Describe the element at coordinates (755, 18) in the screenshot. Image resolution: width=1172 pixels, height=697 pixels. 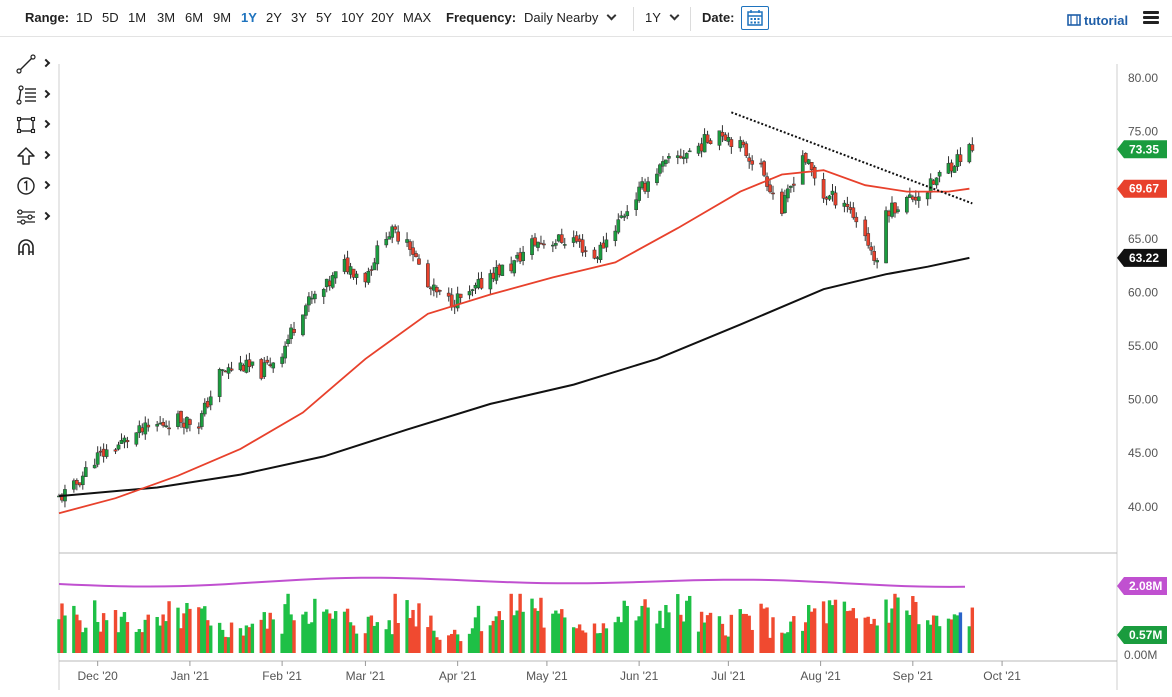
I see `date-picker-button` at that location.